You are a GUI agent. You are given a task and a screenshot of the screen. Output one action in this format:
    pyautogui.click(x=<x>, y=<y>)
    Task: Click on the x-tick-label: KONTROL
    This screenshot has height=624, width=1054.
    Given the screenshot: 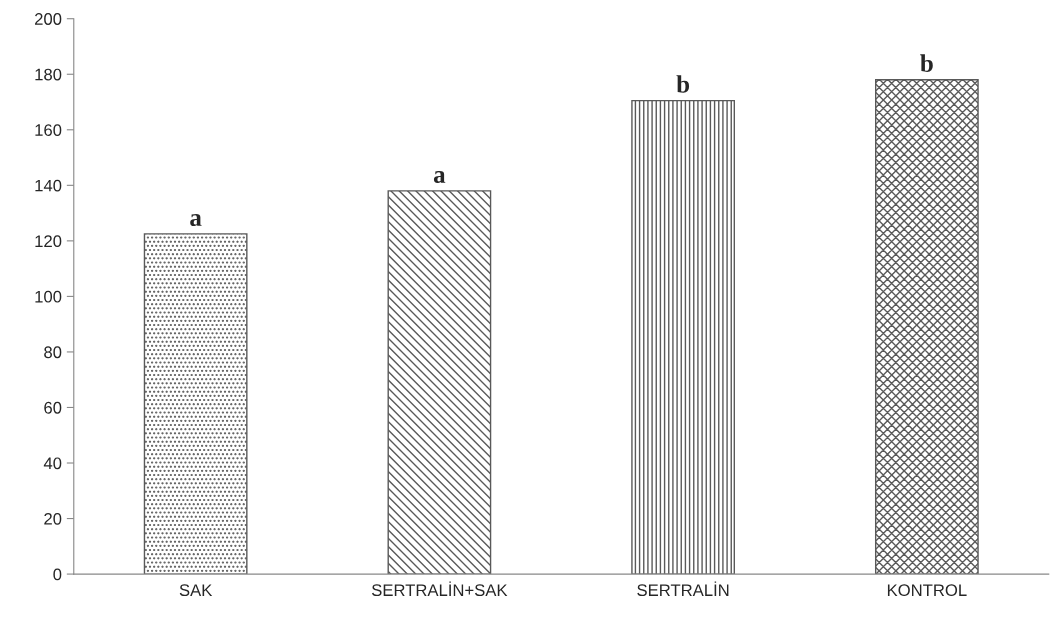 What is the action you would take?
    pyautogui.click(x=927, y=590)
    